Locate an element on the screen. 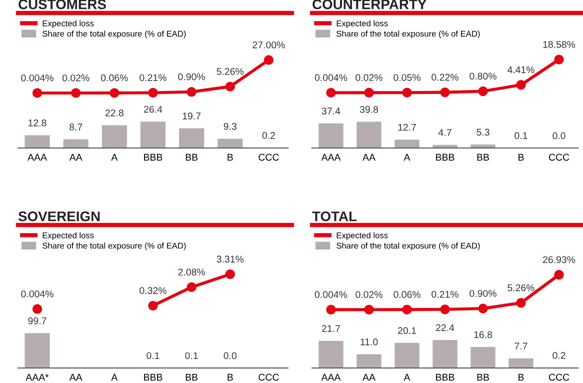 This screenshot has height=383, width=583. chart-title: TOTAL is located at coordinates (334, 216).